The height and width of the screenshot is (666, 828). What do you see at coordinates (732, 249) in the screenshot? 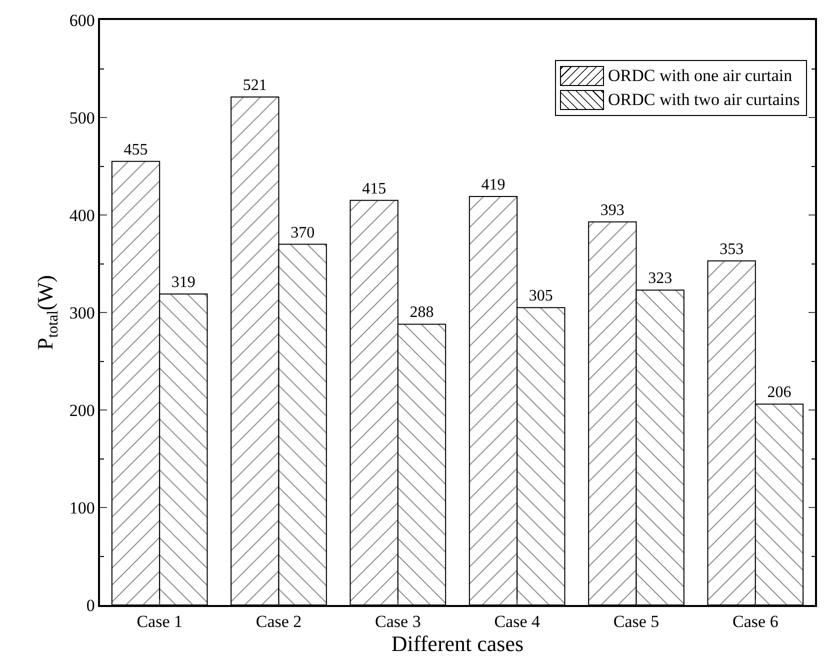
I see `data-label: 353` at bounding box center [732, 249].